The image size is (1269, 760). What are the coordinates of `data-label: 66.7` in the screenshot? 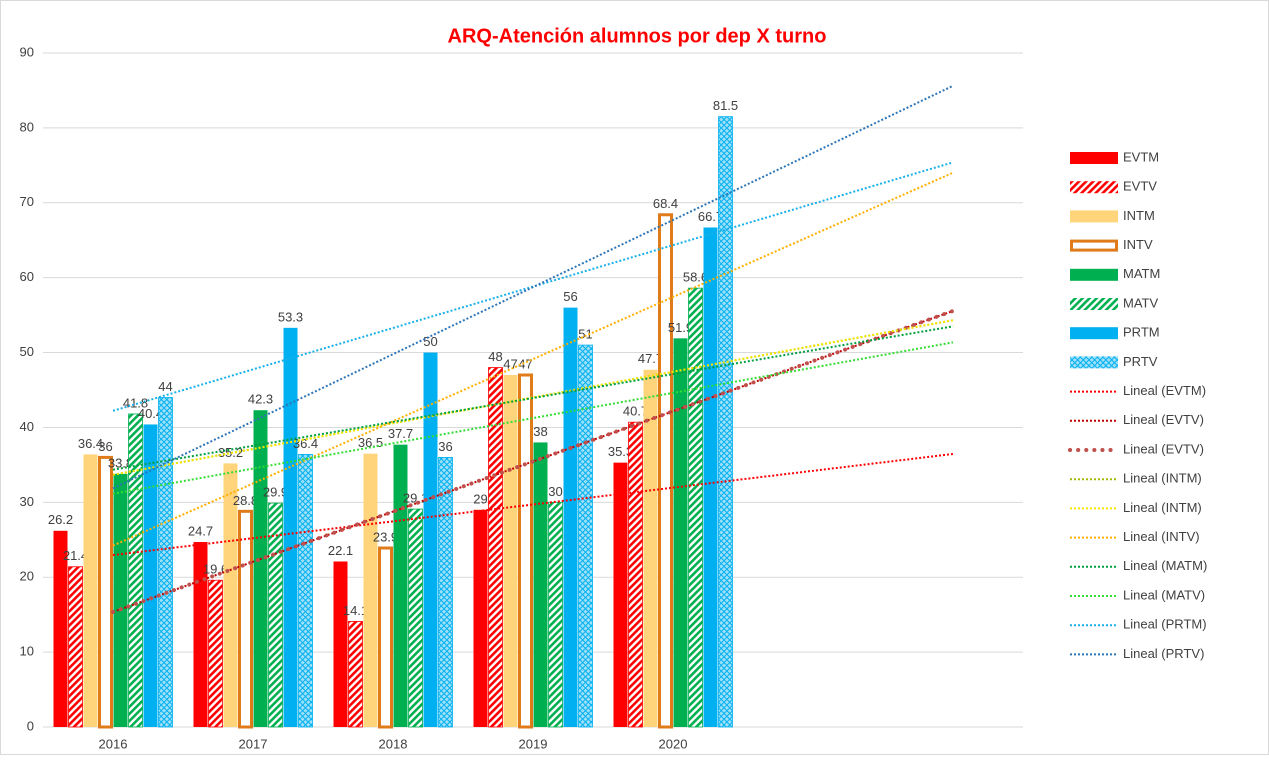 It's located at (710, 216).